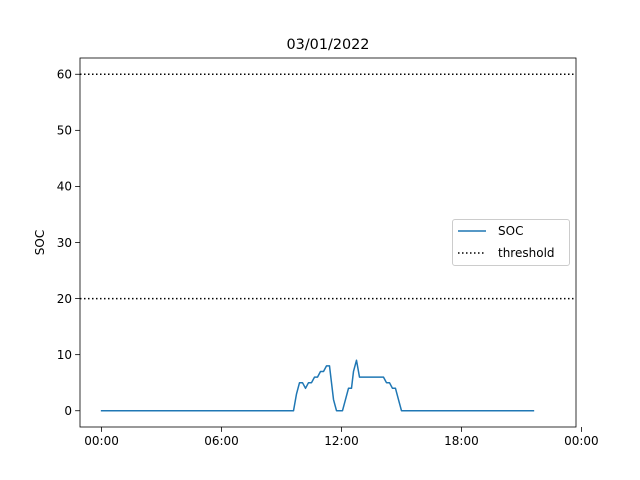 This screenshot has height=480, width=640. Describe the element at coordinates (328, 45) in the screenshot. I see `chart-title: 03/01/2022` at that location.